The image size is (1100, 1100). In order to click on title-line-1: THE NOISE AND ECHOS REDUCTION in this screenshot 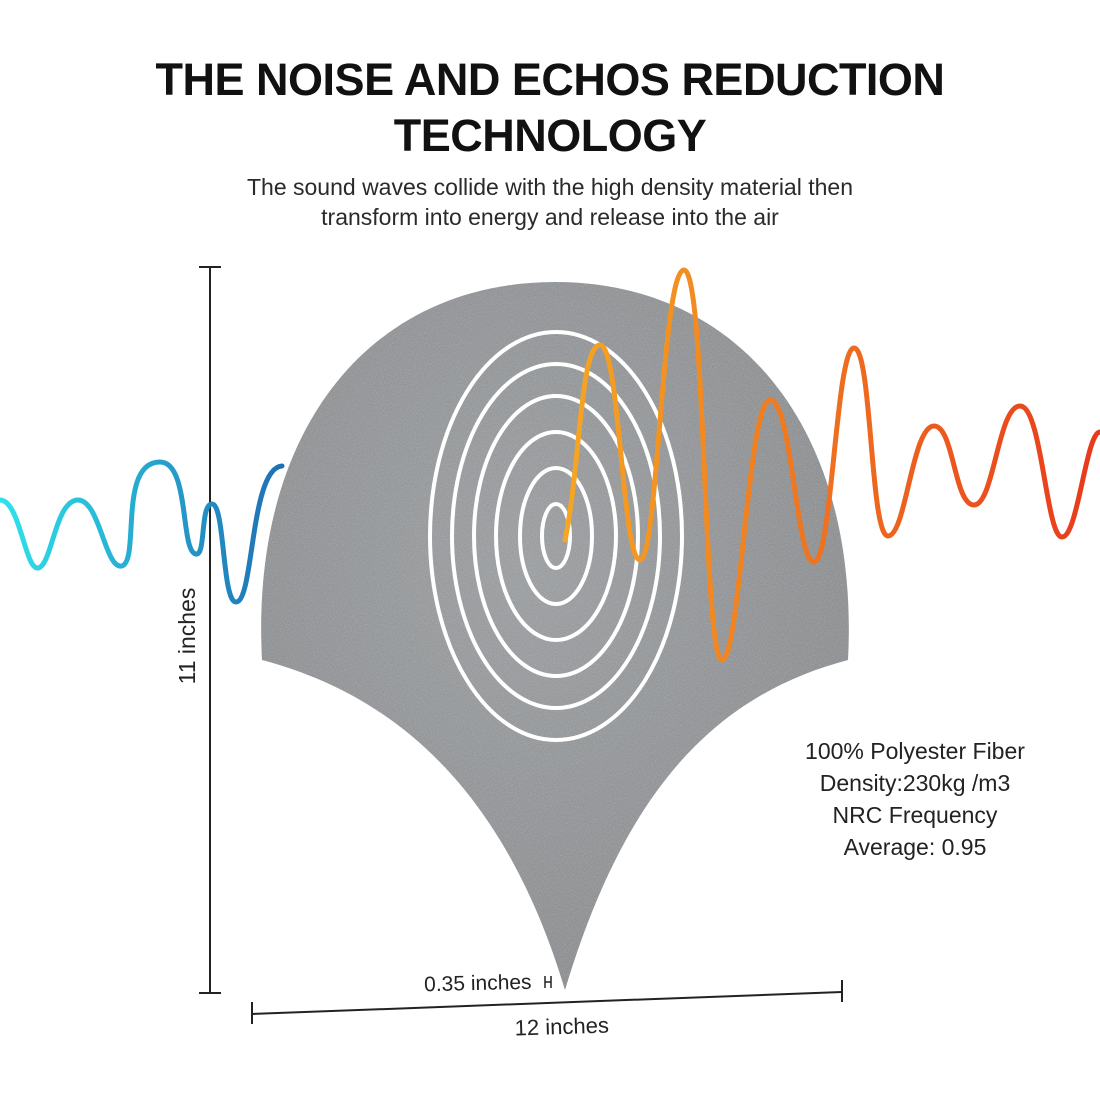, I will do `click(550, 79)`.